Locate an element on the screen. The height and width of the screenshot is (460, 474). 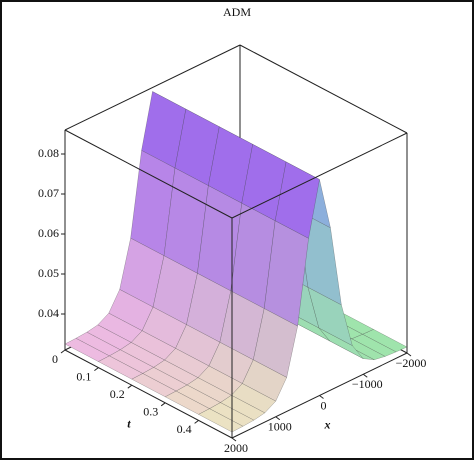
chart-title: ADM is located at coordinates (237, 12).